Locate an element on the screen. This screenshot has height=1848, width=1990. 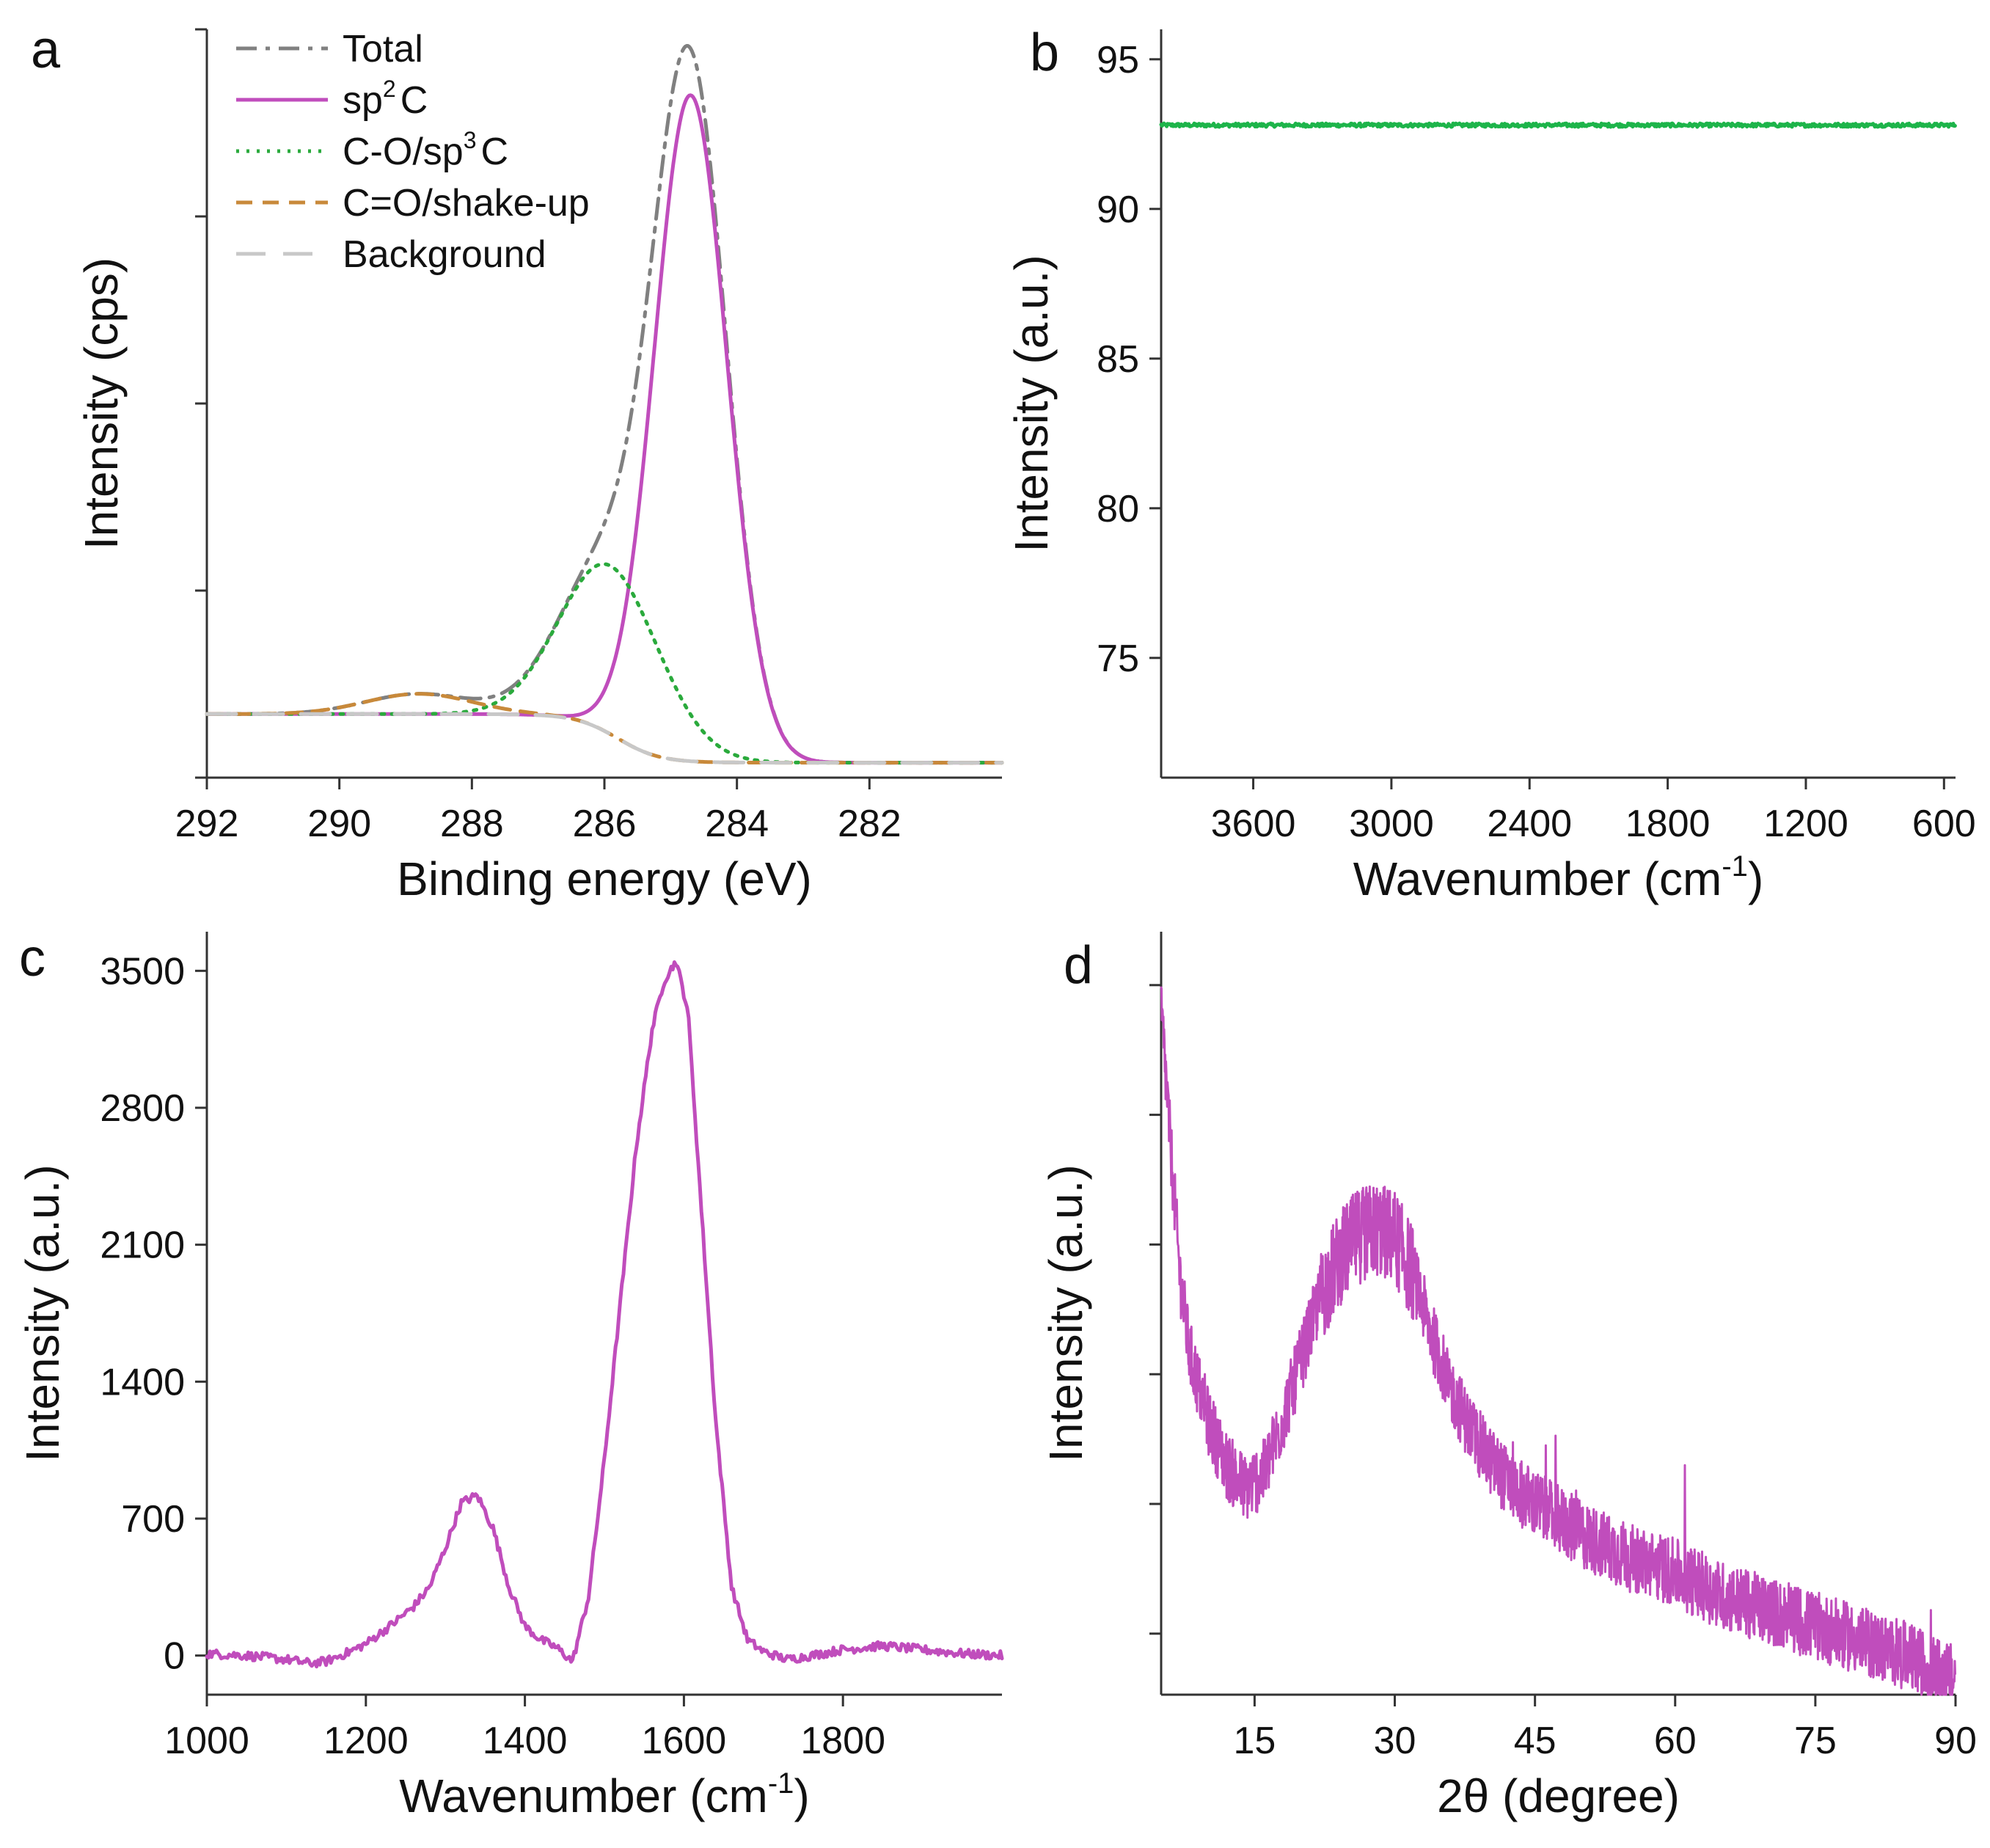
panel-c-x-tick-label: 1800 is located at coordinates (842, 1741).